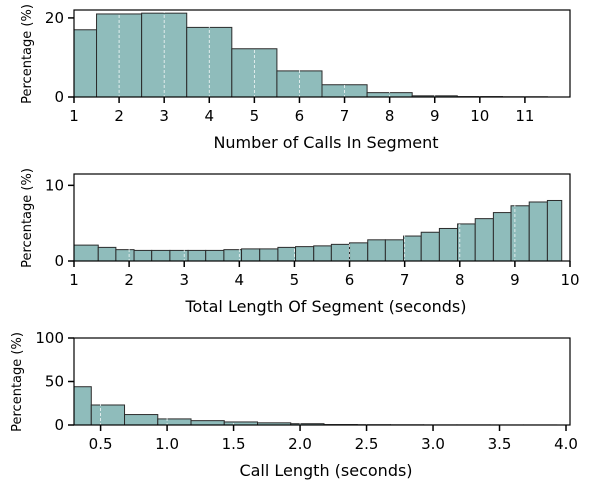  What do you see at coordinates (325, 470) in the screenshot?
I see `x-axis-label: Call Length (seconds)` at bounding box center [325, 470].